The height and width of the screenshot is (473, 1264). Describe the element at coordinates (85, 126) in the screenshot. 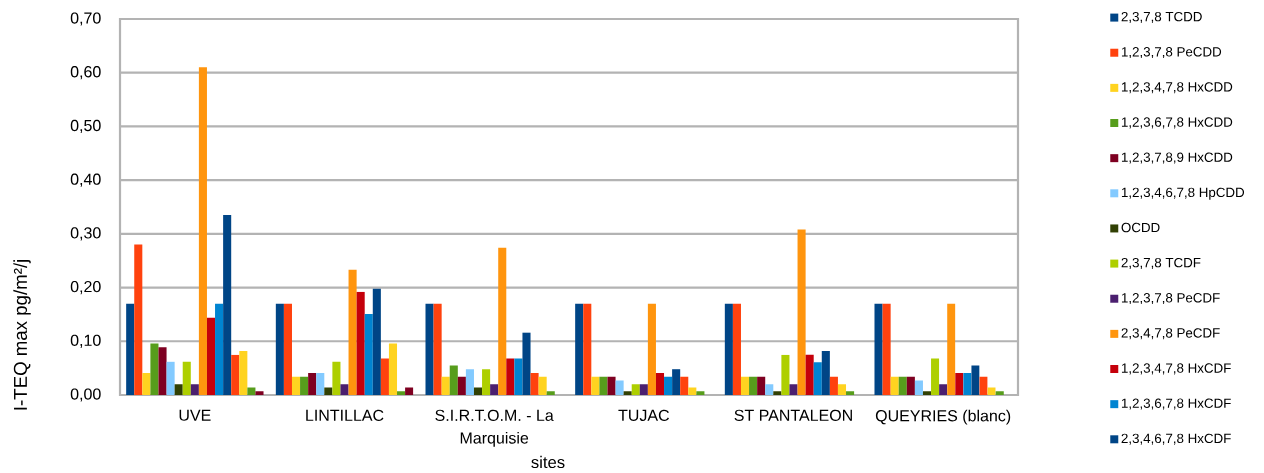

I see `y-tick-label: 0,50` at that location.